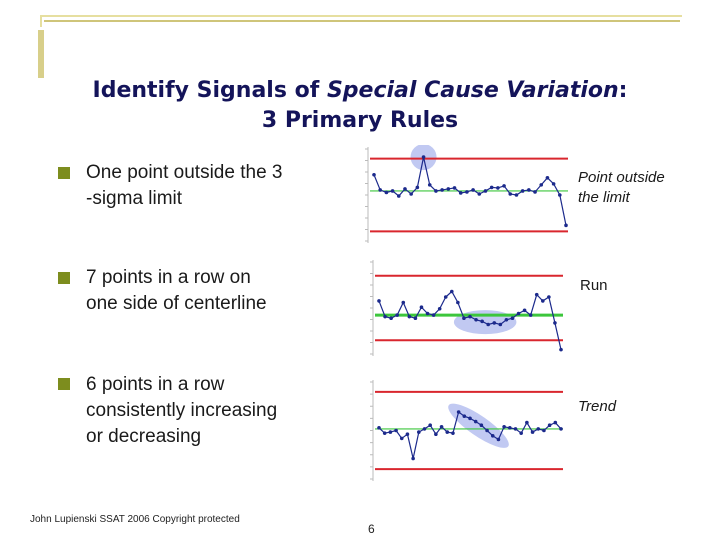  Describe the element at coordinates (371, 529) in the screenshot. I see `page-number: 6` at that location.